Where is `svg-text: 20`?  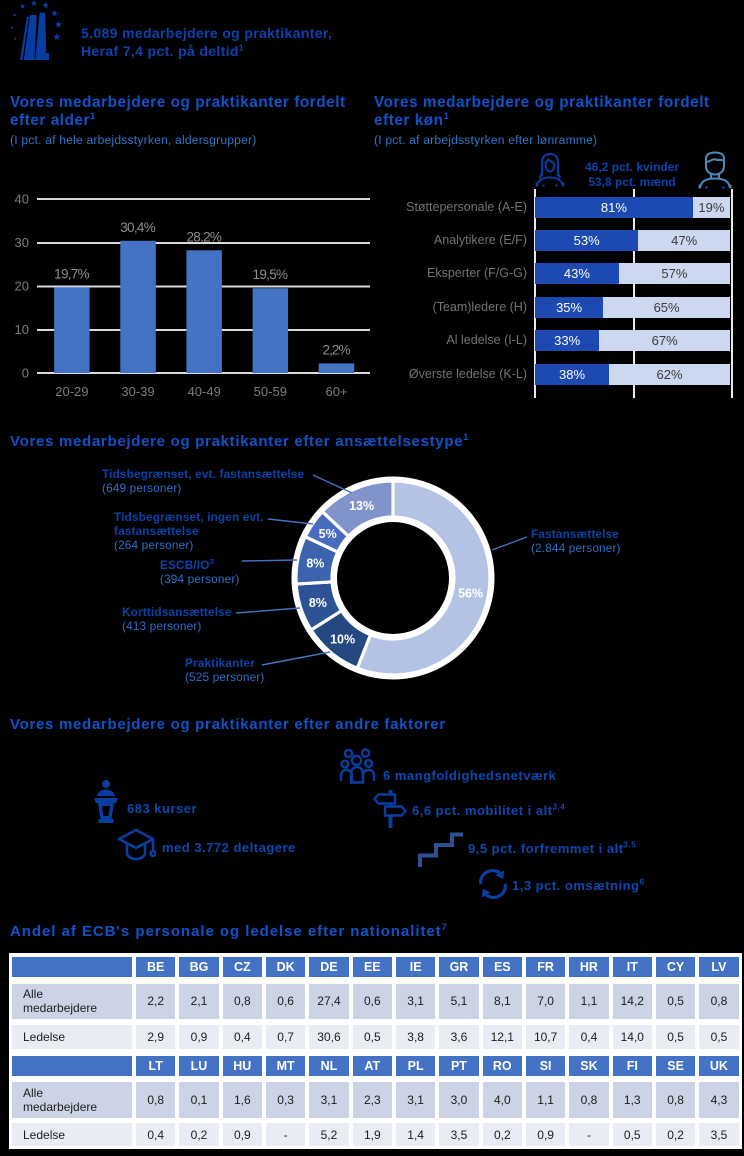
svg-text: 20 is located at coordinates (22, 286).